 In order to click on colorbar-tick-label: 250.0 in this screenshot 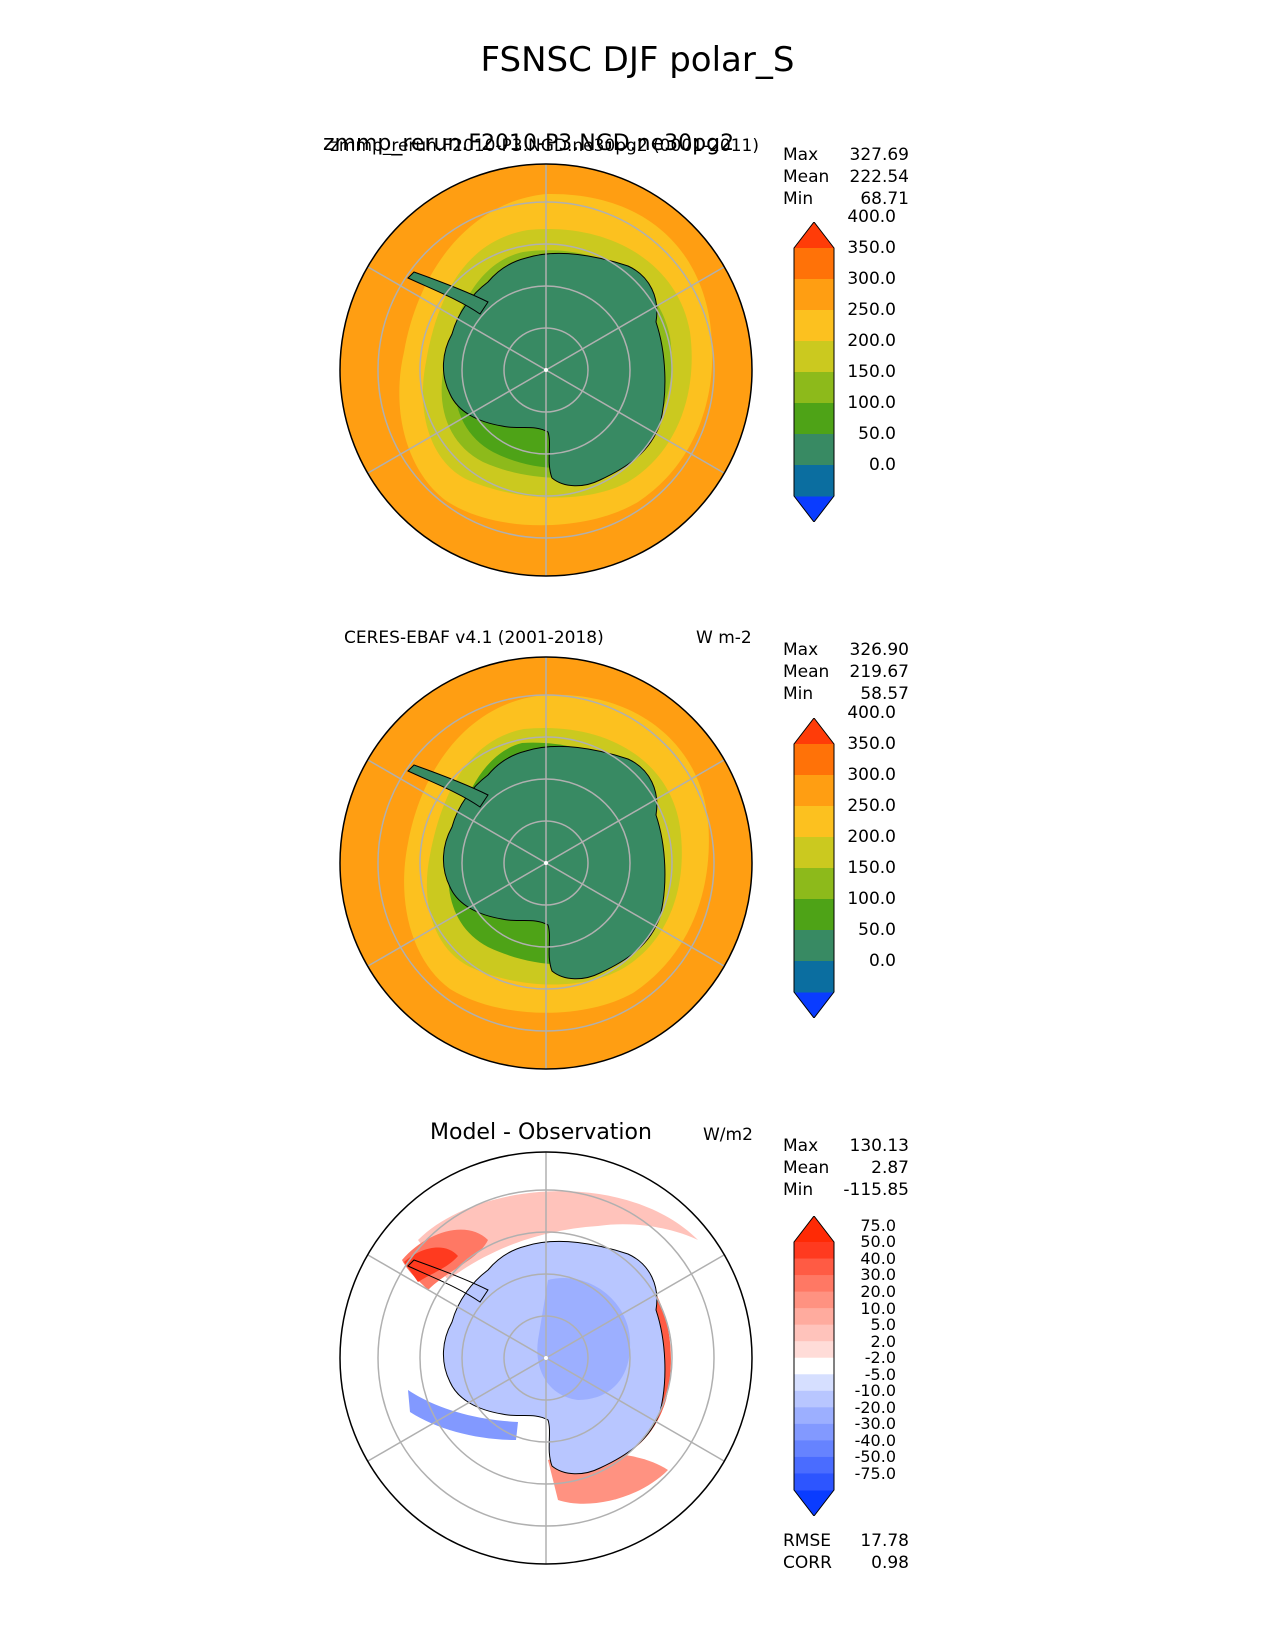, I will do `click(871, 309)`.